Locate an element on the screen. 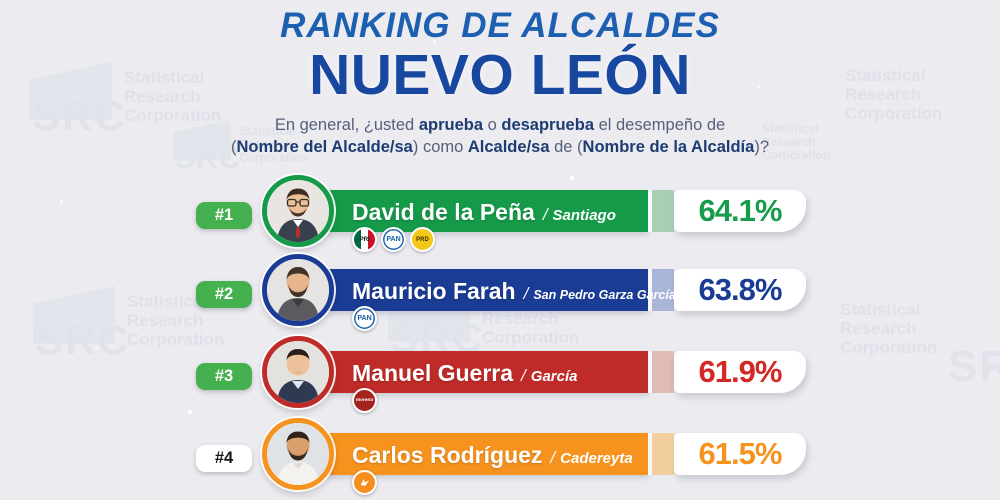 The height and width of the screenshot is (500, 1000). percent-box: 63.8% is located at coordinates (740, 290).